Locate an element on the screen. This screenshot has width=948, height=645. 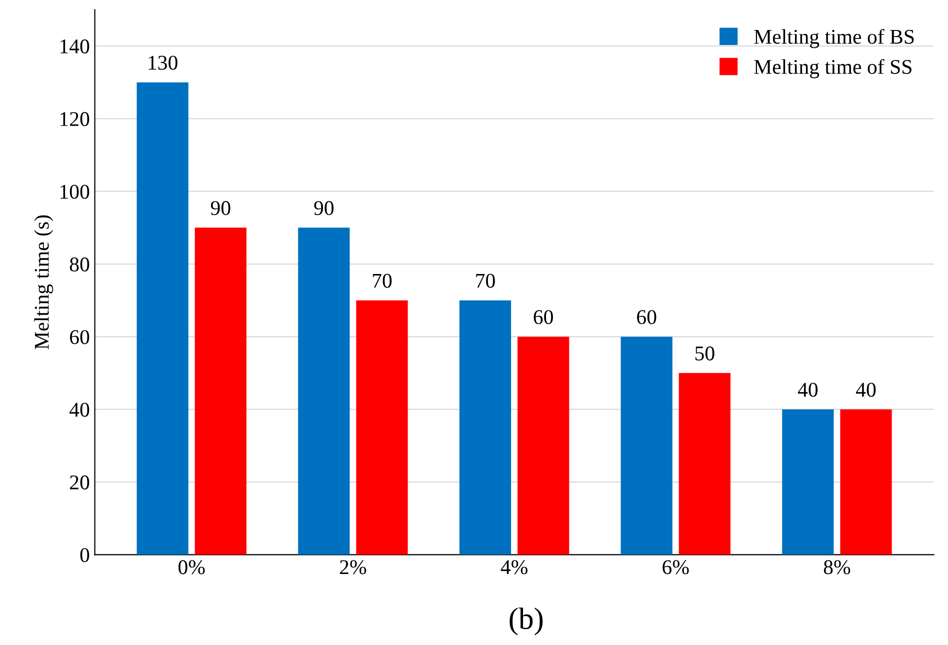
x-tick-label: 2% is located at coordinates (353, 567).